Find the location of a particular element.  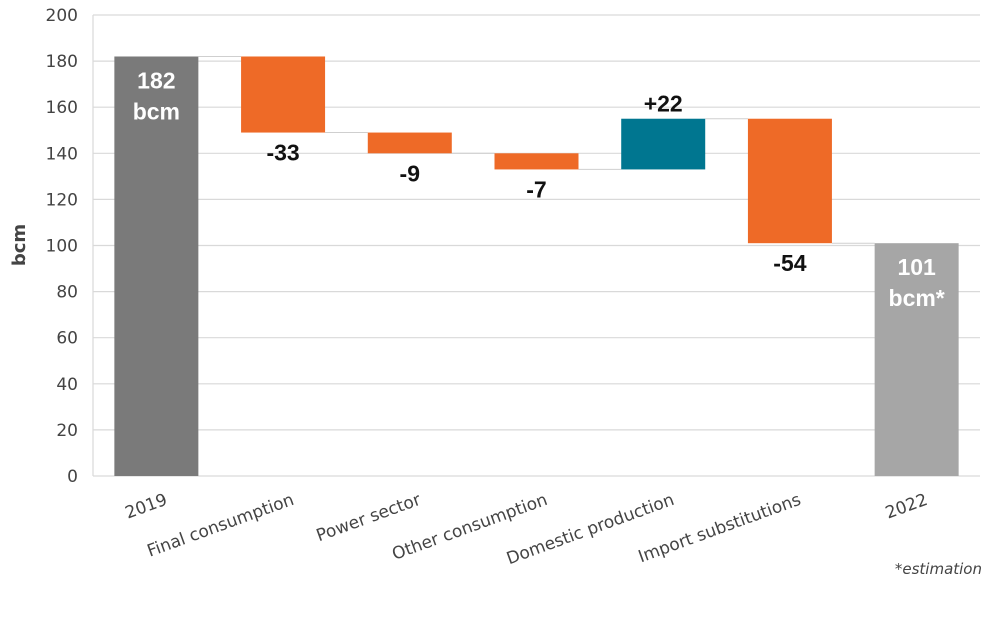

footnote: *estimation is located at coordinates (938, 569).